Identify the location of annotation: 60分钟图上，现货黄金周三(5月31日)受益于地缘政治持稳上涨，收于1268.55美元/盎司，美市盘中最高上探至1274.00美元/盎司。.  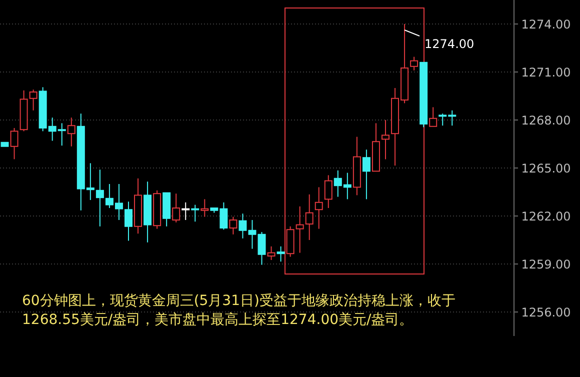
(239, 311).